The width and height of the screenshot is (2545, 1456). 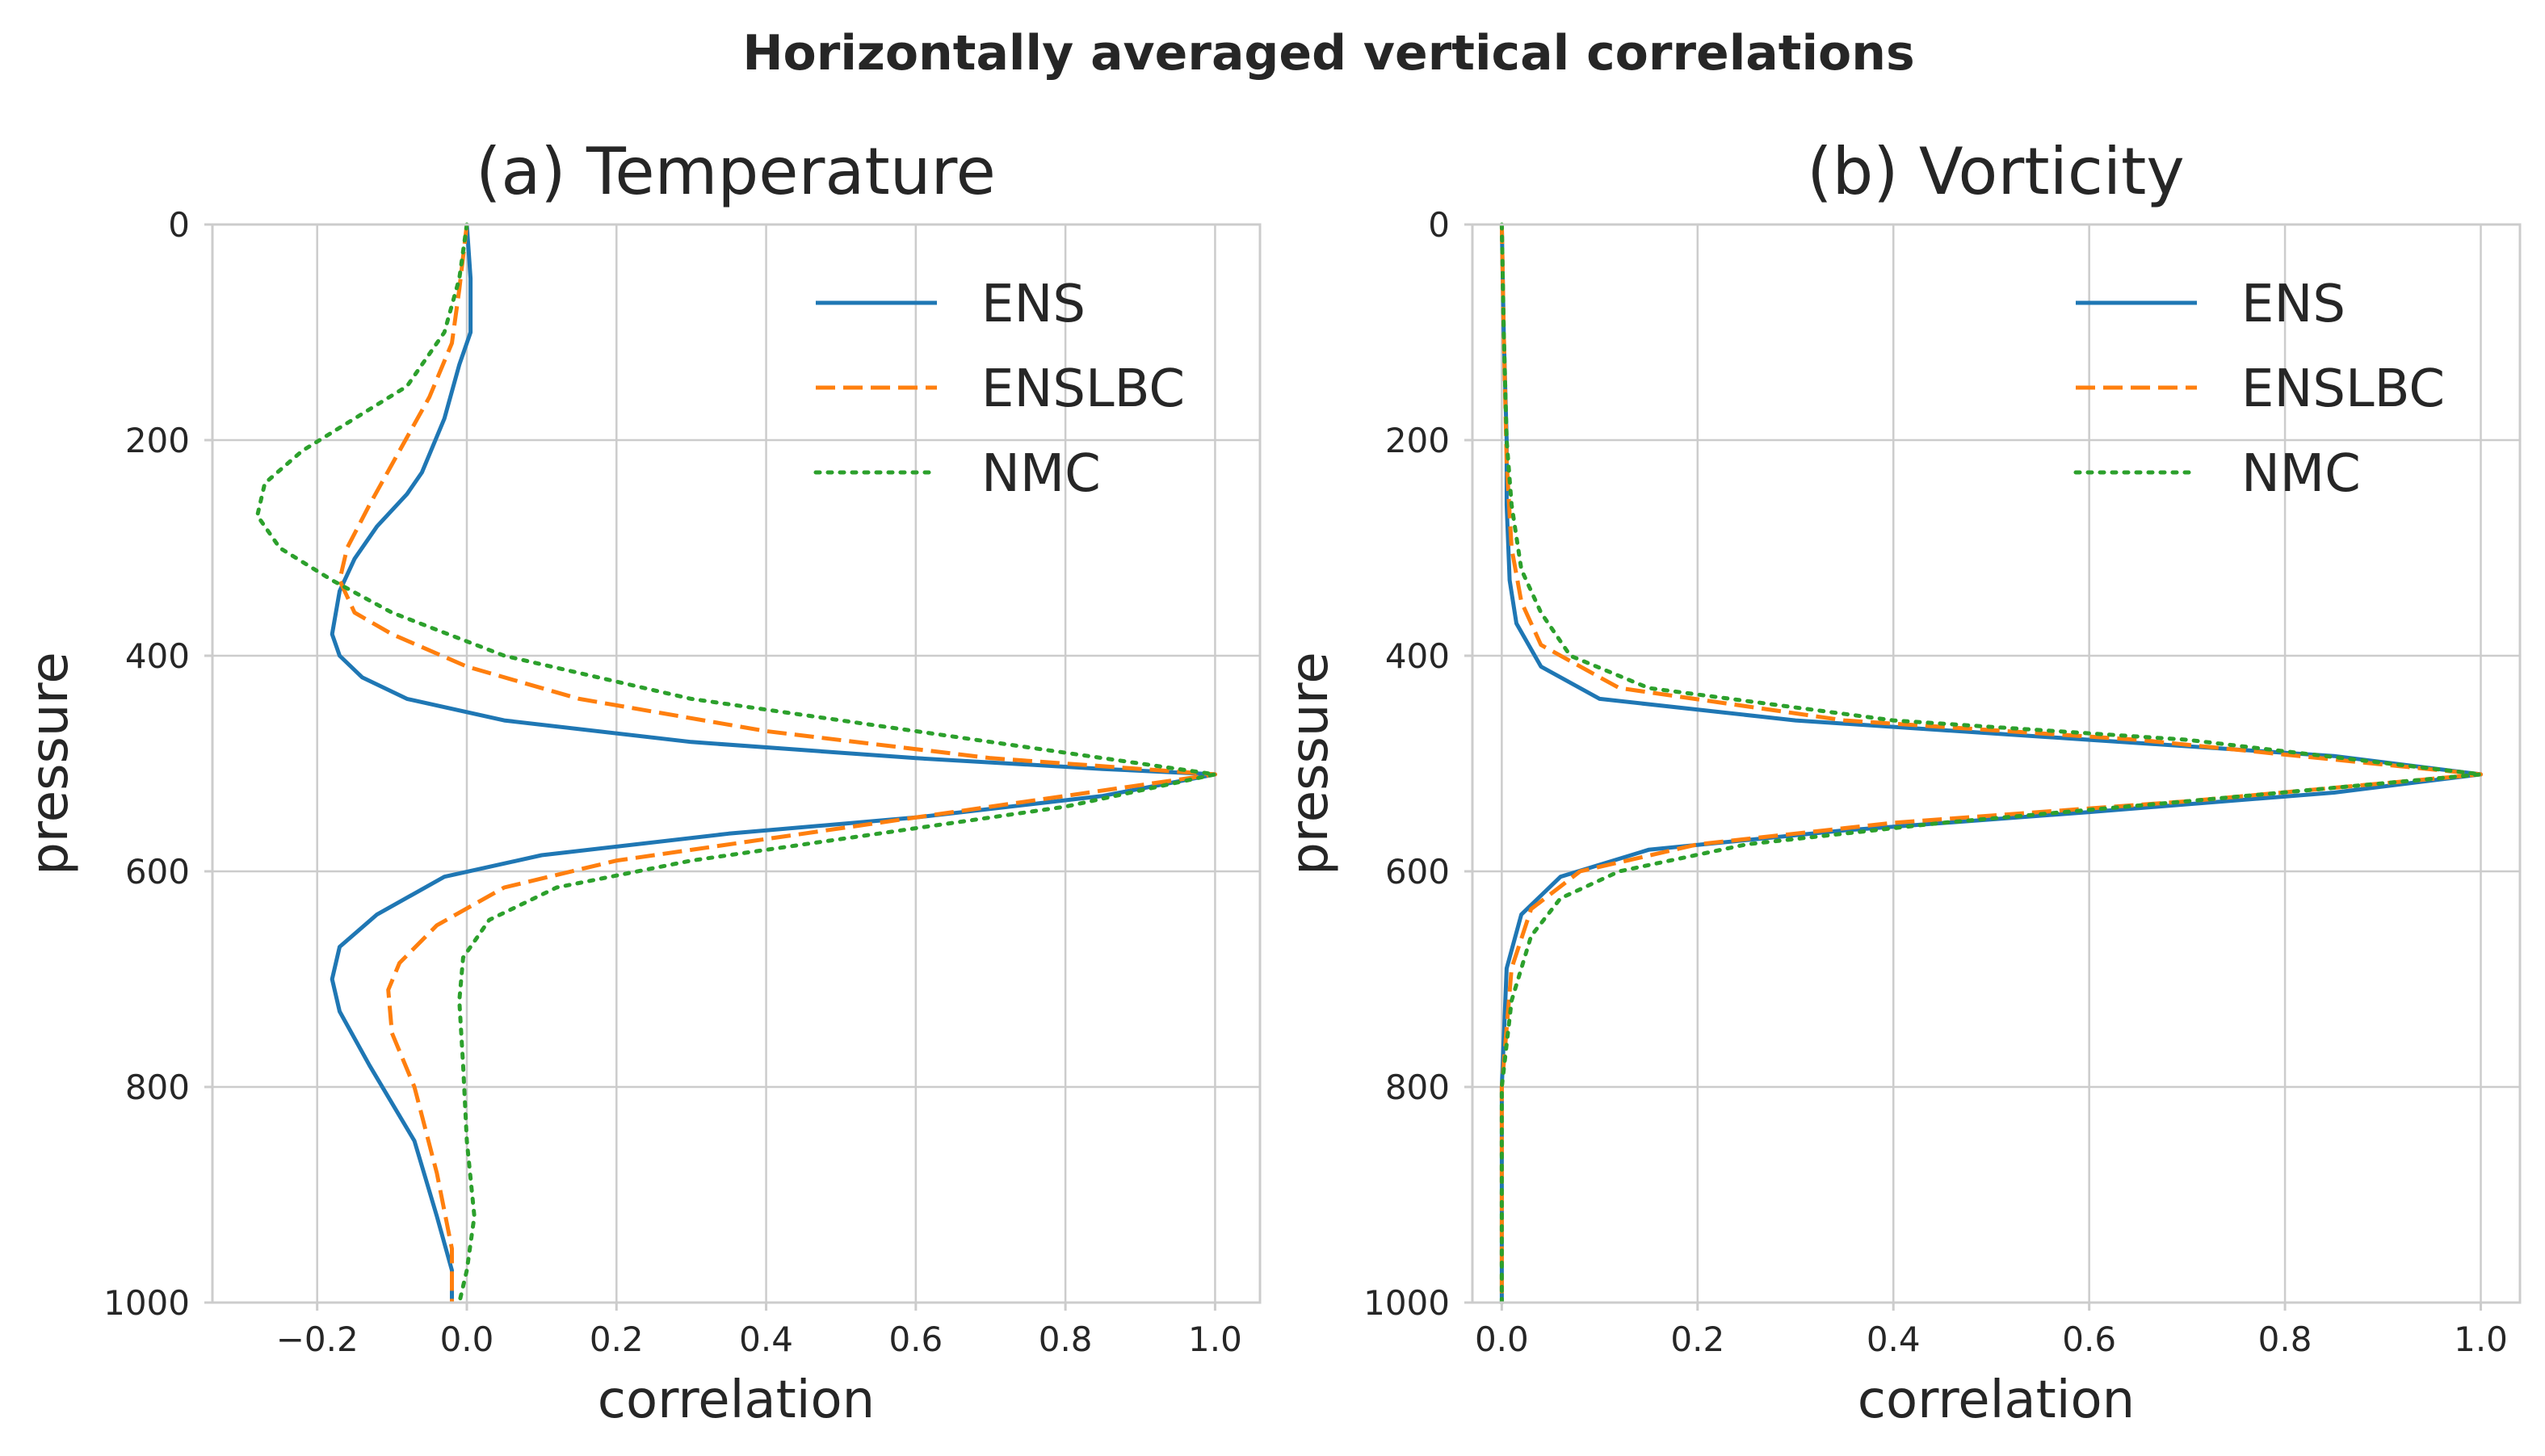 I want to click on panel-title-temperature: (a) Temperature, so click(x=736, y=171).